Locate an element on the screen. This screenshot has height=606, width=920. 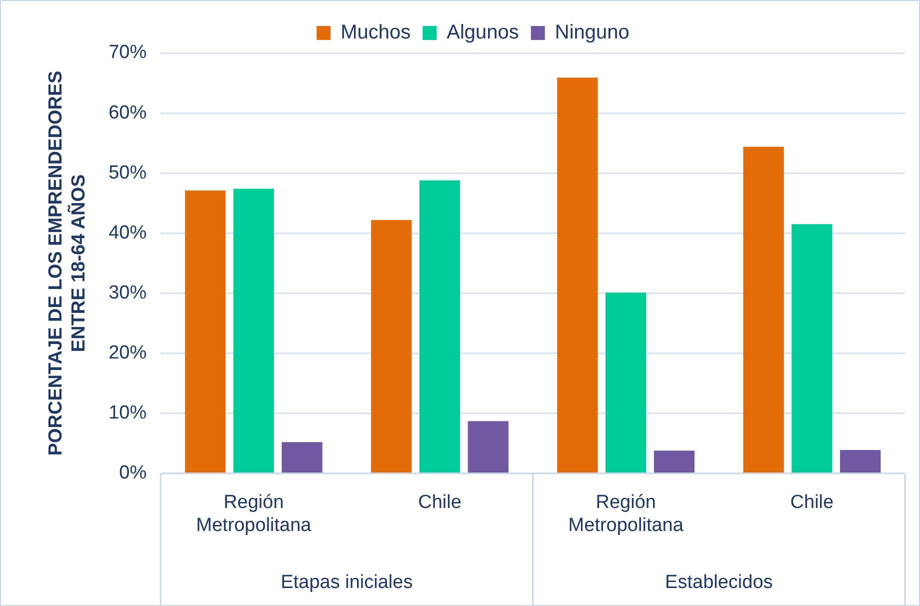
text: Etapas iniciales is located at coordinates (346, 583).